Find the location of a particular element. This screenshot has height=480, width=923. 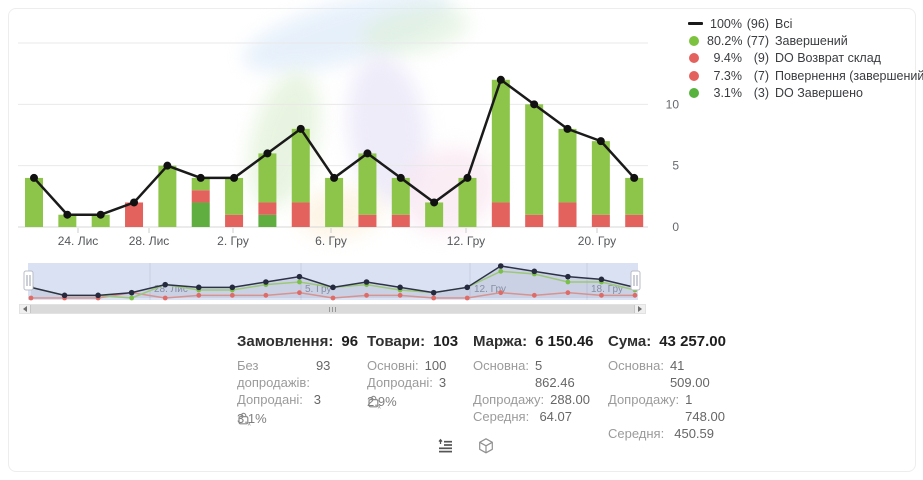

legend-item: 3.1% (3) DO Завершено is located at coordinates (805, 93).